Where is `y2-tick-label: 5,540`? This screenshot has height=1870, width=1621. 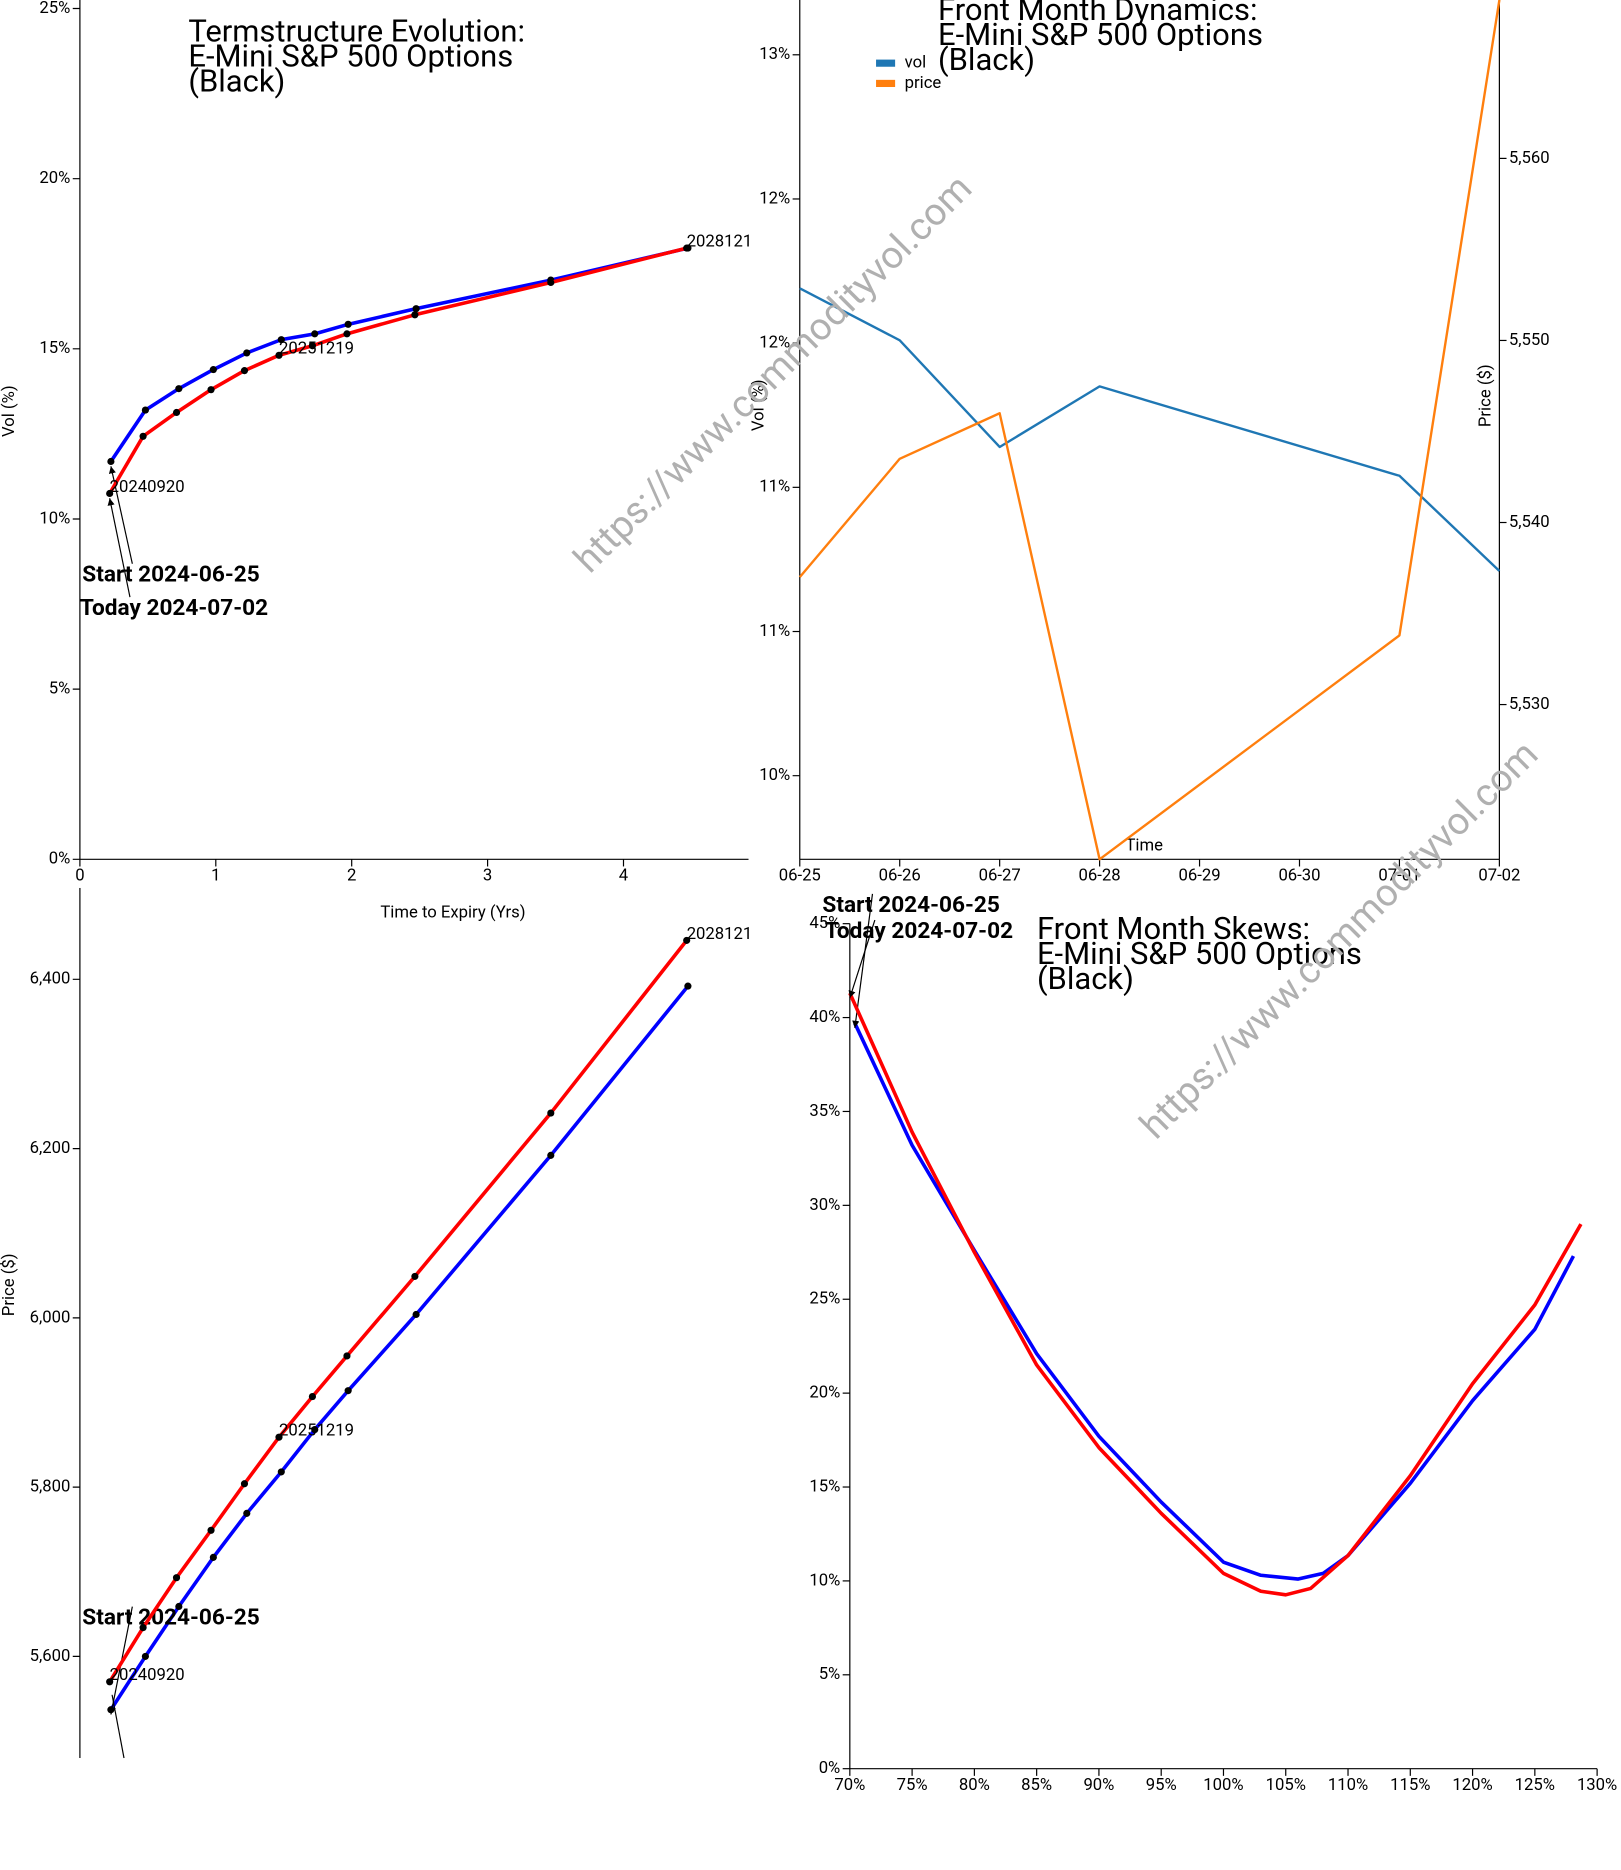 y2-tick-label: 5,540 is located at coordinates (1529, 522).